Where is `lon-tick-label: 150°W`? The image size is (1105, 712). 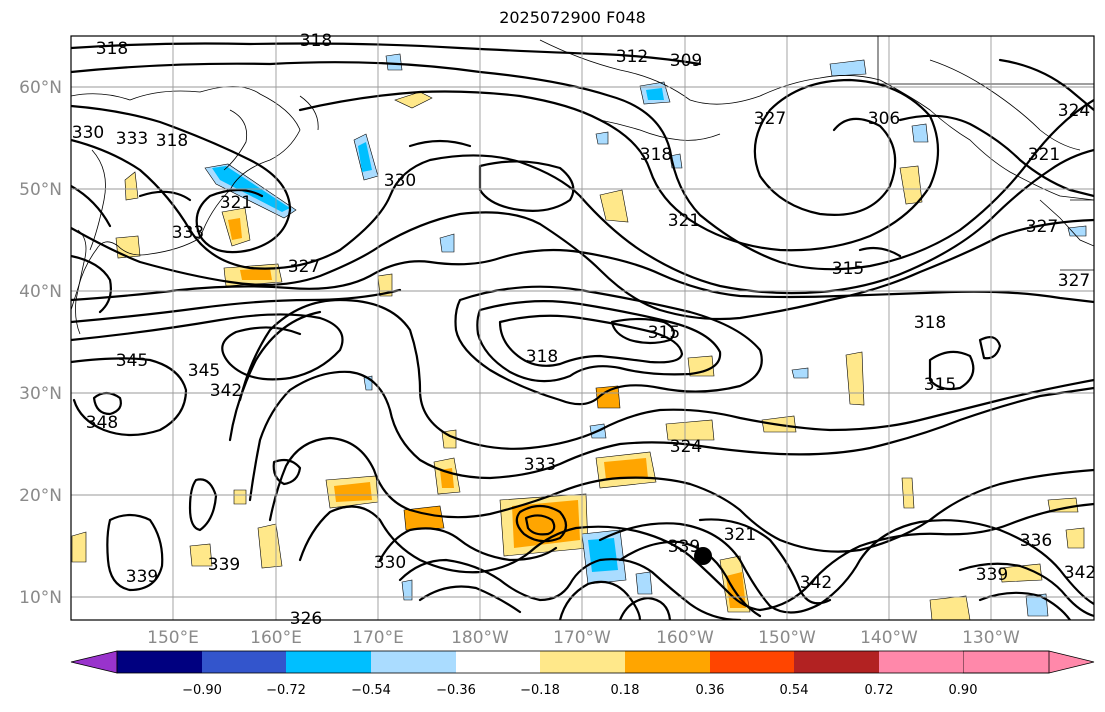 lon-tick-label: 150°W is located at coordinates (787, 638).